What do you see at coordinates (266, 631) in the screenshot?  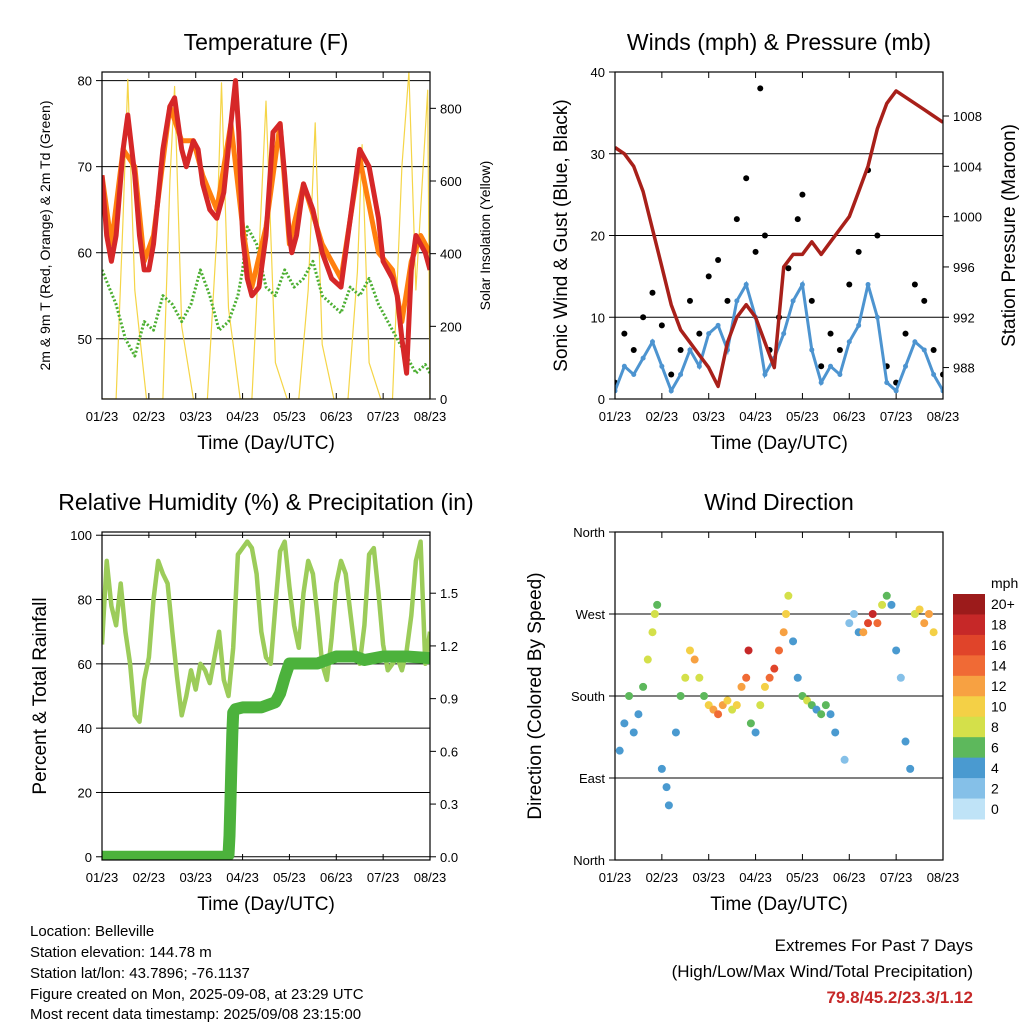 I see `humidity-line` at bounding box center [266, 631].